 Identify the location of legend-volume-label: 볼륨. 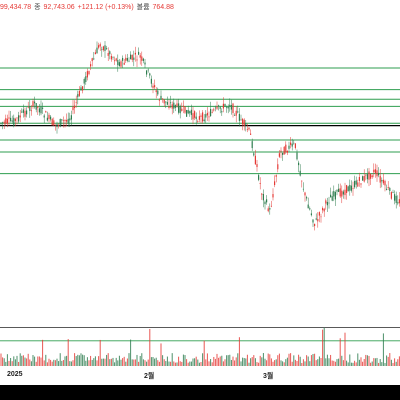
(143, 7).